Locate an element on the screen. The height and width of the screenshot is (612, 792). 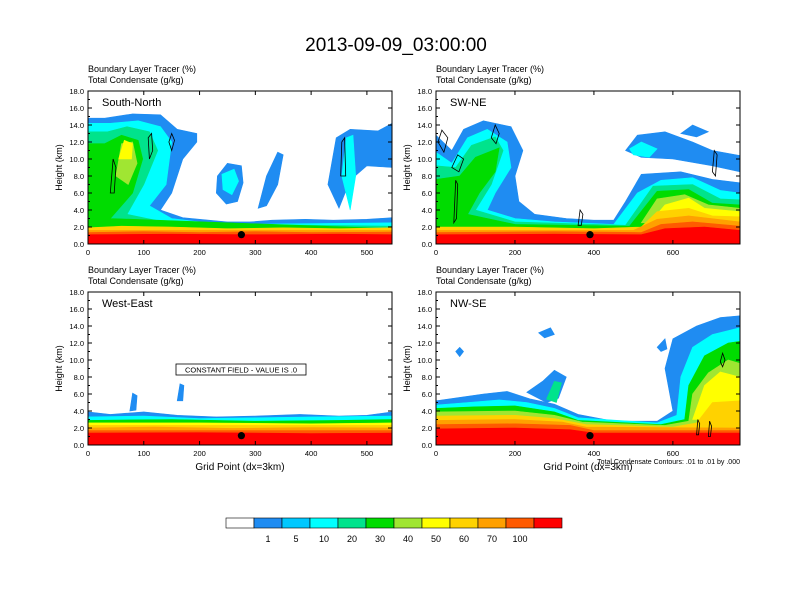
colorbar-label: 20 is located at coordinates (352, 539).